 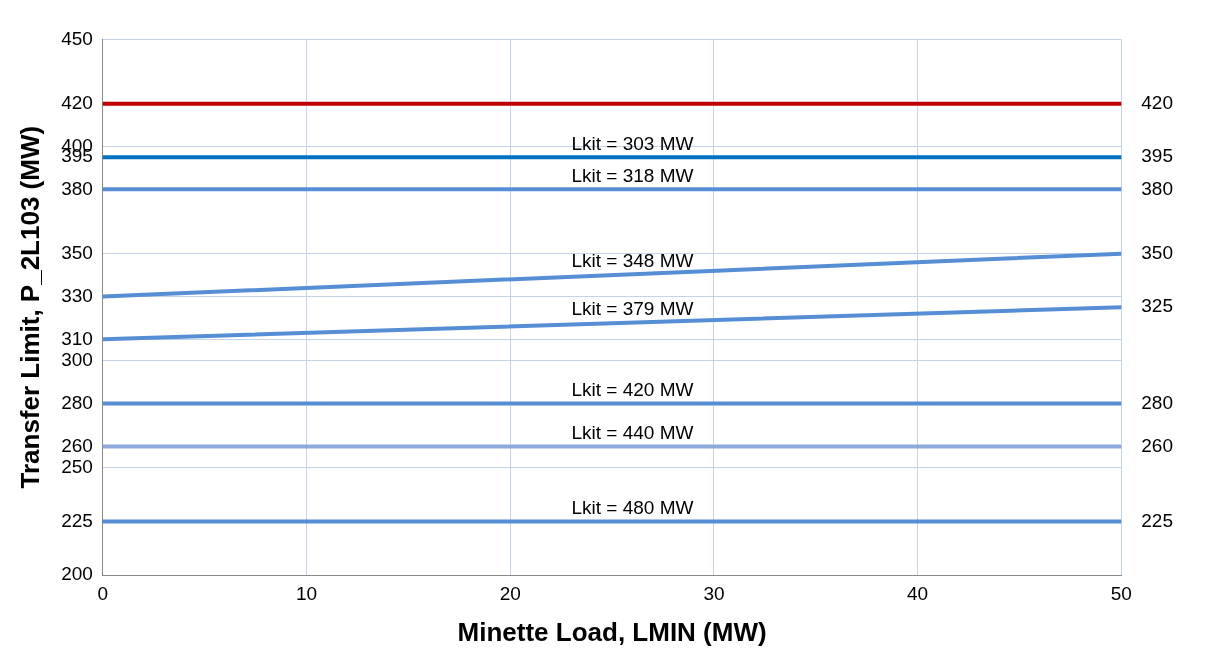 What do you see at coordinates (77, 402) in the screenshot?
I see `y-tick-label: 280` at bounding box center [77, 402].